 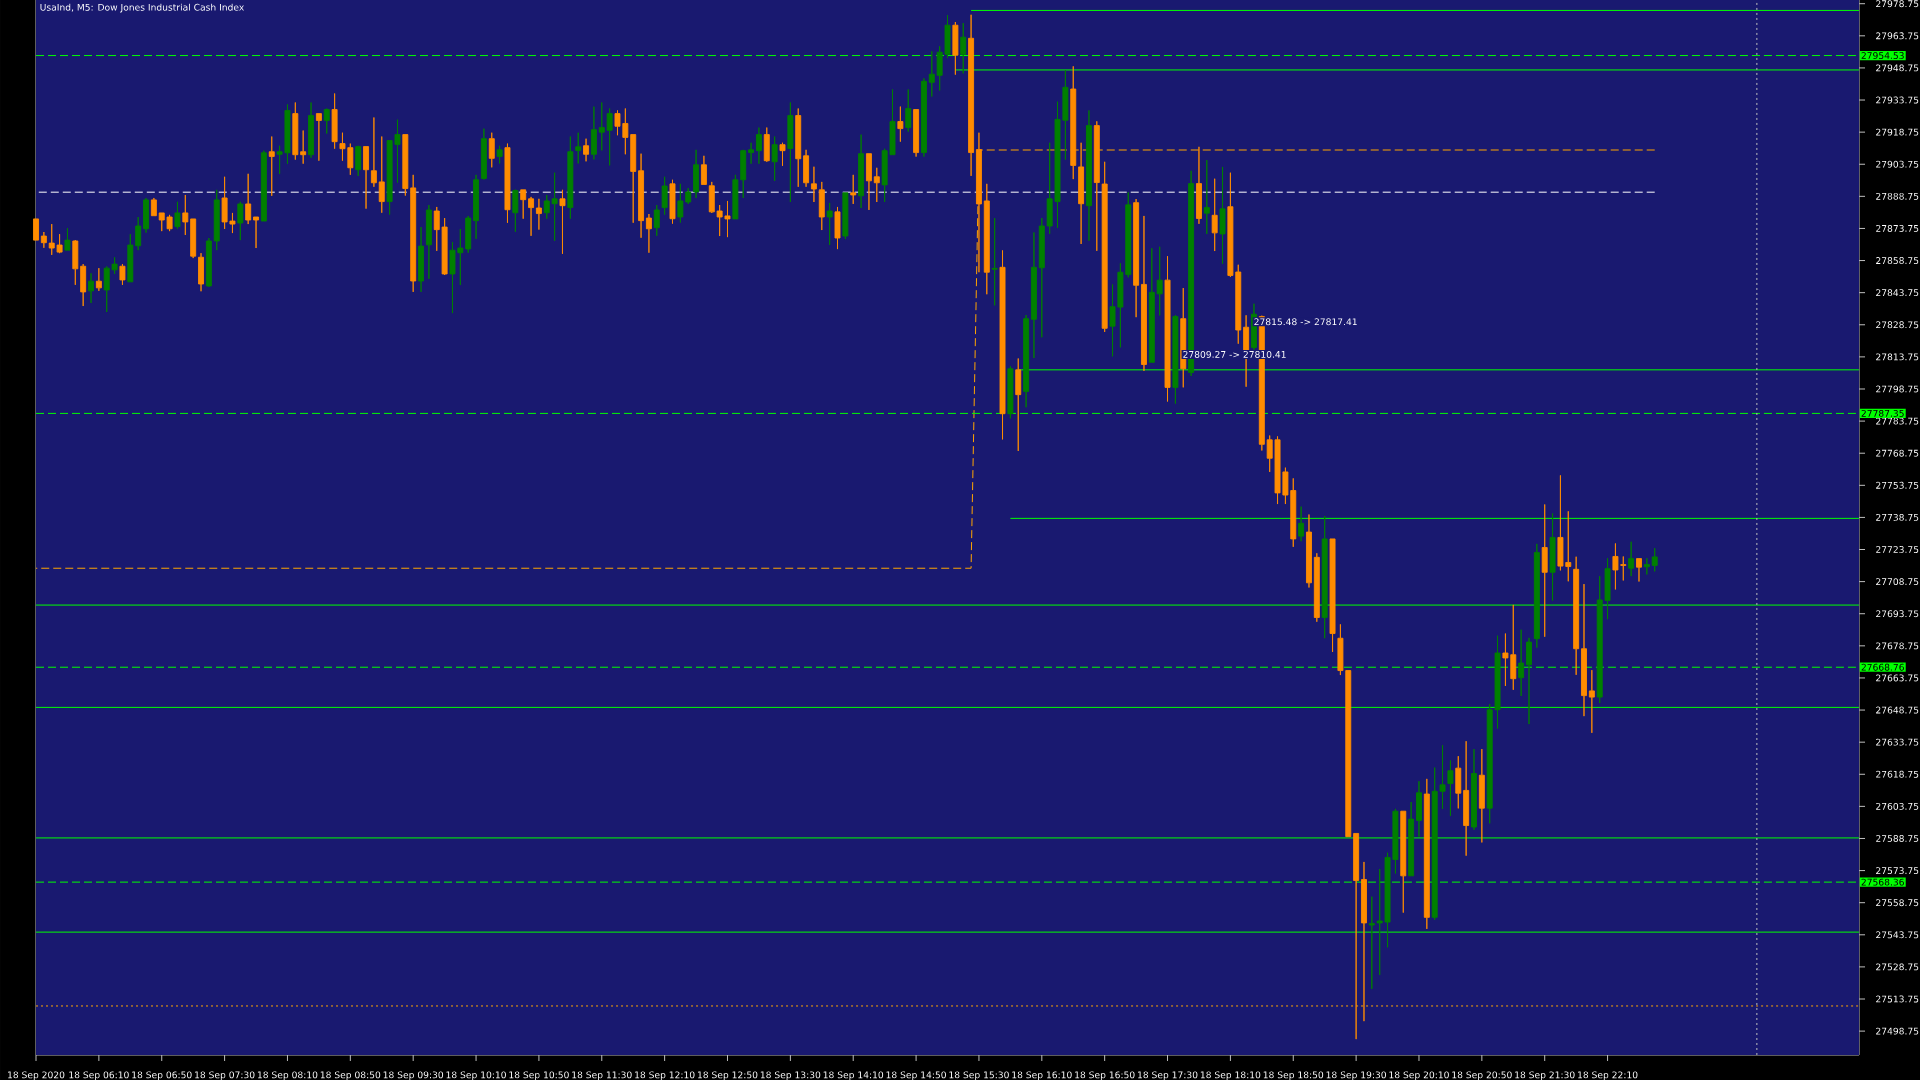 What do you see at coordinates (1882, 55) in the screenshot?
I see `ref-line-label: 27954.53` at bounding box center [1882, 55].